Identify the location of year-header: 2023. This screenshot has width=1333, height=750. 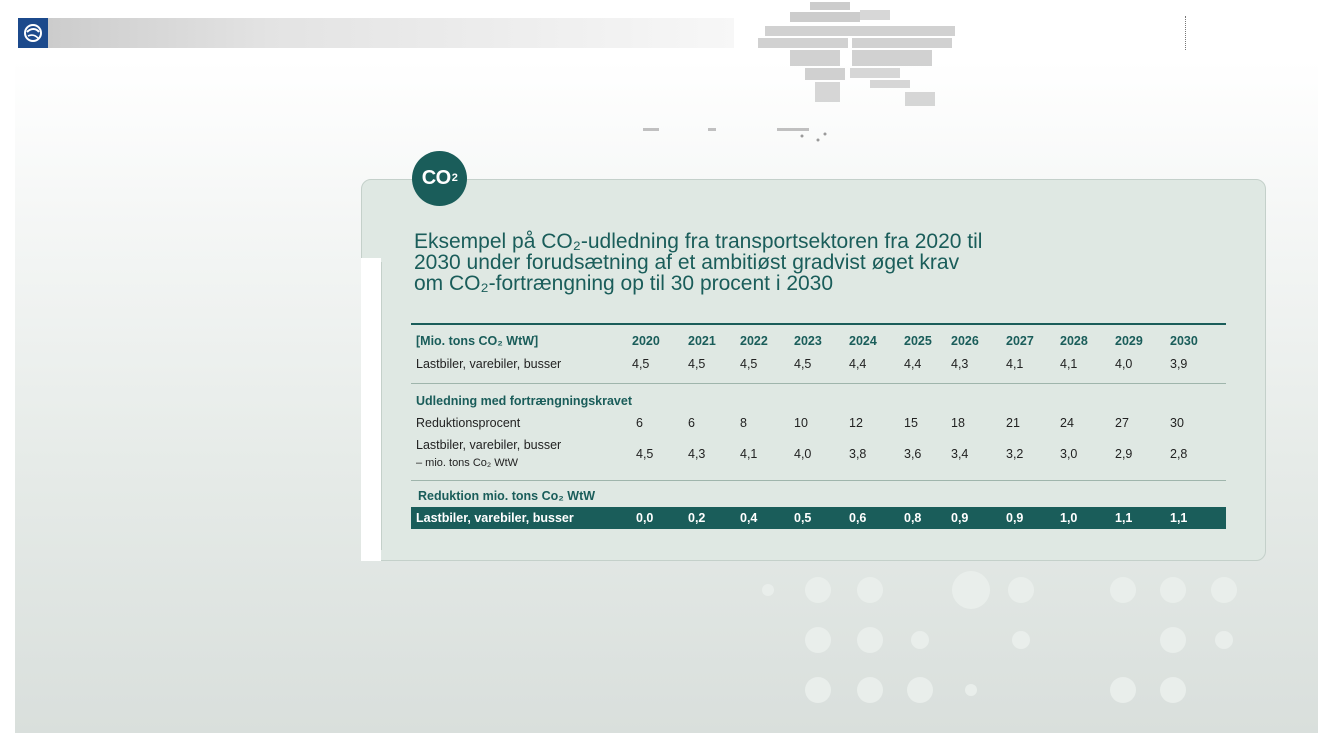
(808, 341).